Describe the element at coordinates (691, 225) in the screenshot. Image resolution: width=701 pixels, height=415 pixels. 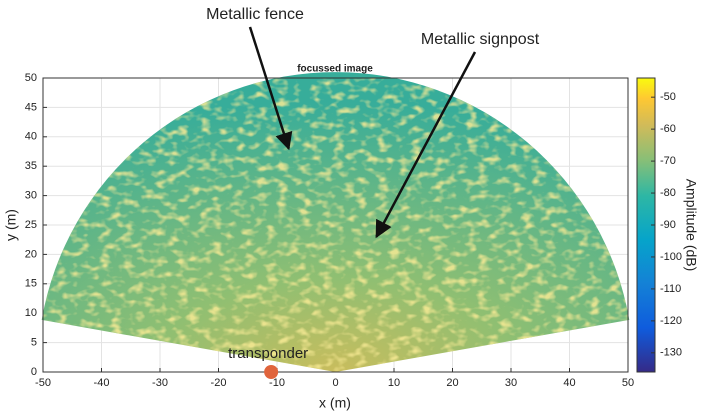
I see `colorbar-label: Amplitude (dB)` at that location.